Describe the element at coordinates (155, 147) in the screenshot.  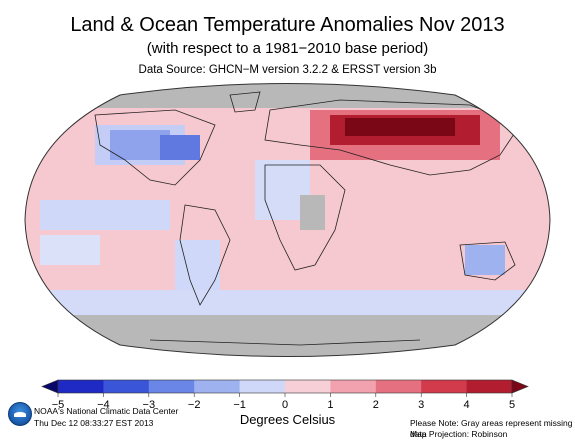
I see `north-america-outline` at that location.